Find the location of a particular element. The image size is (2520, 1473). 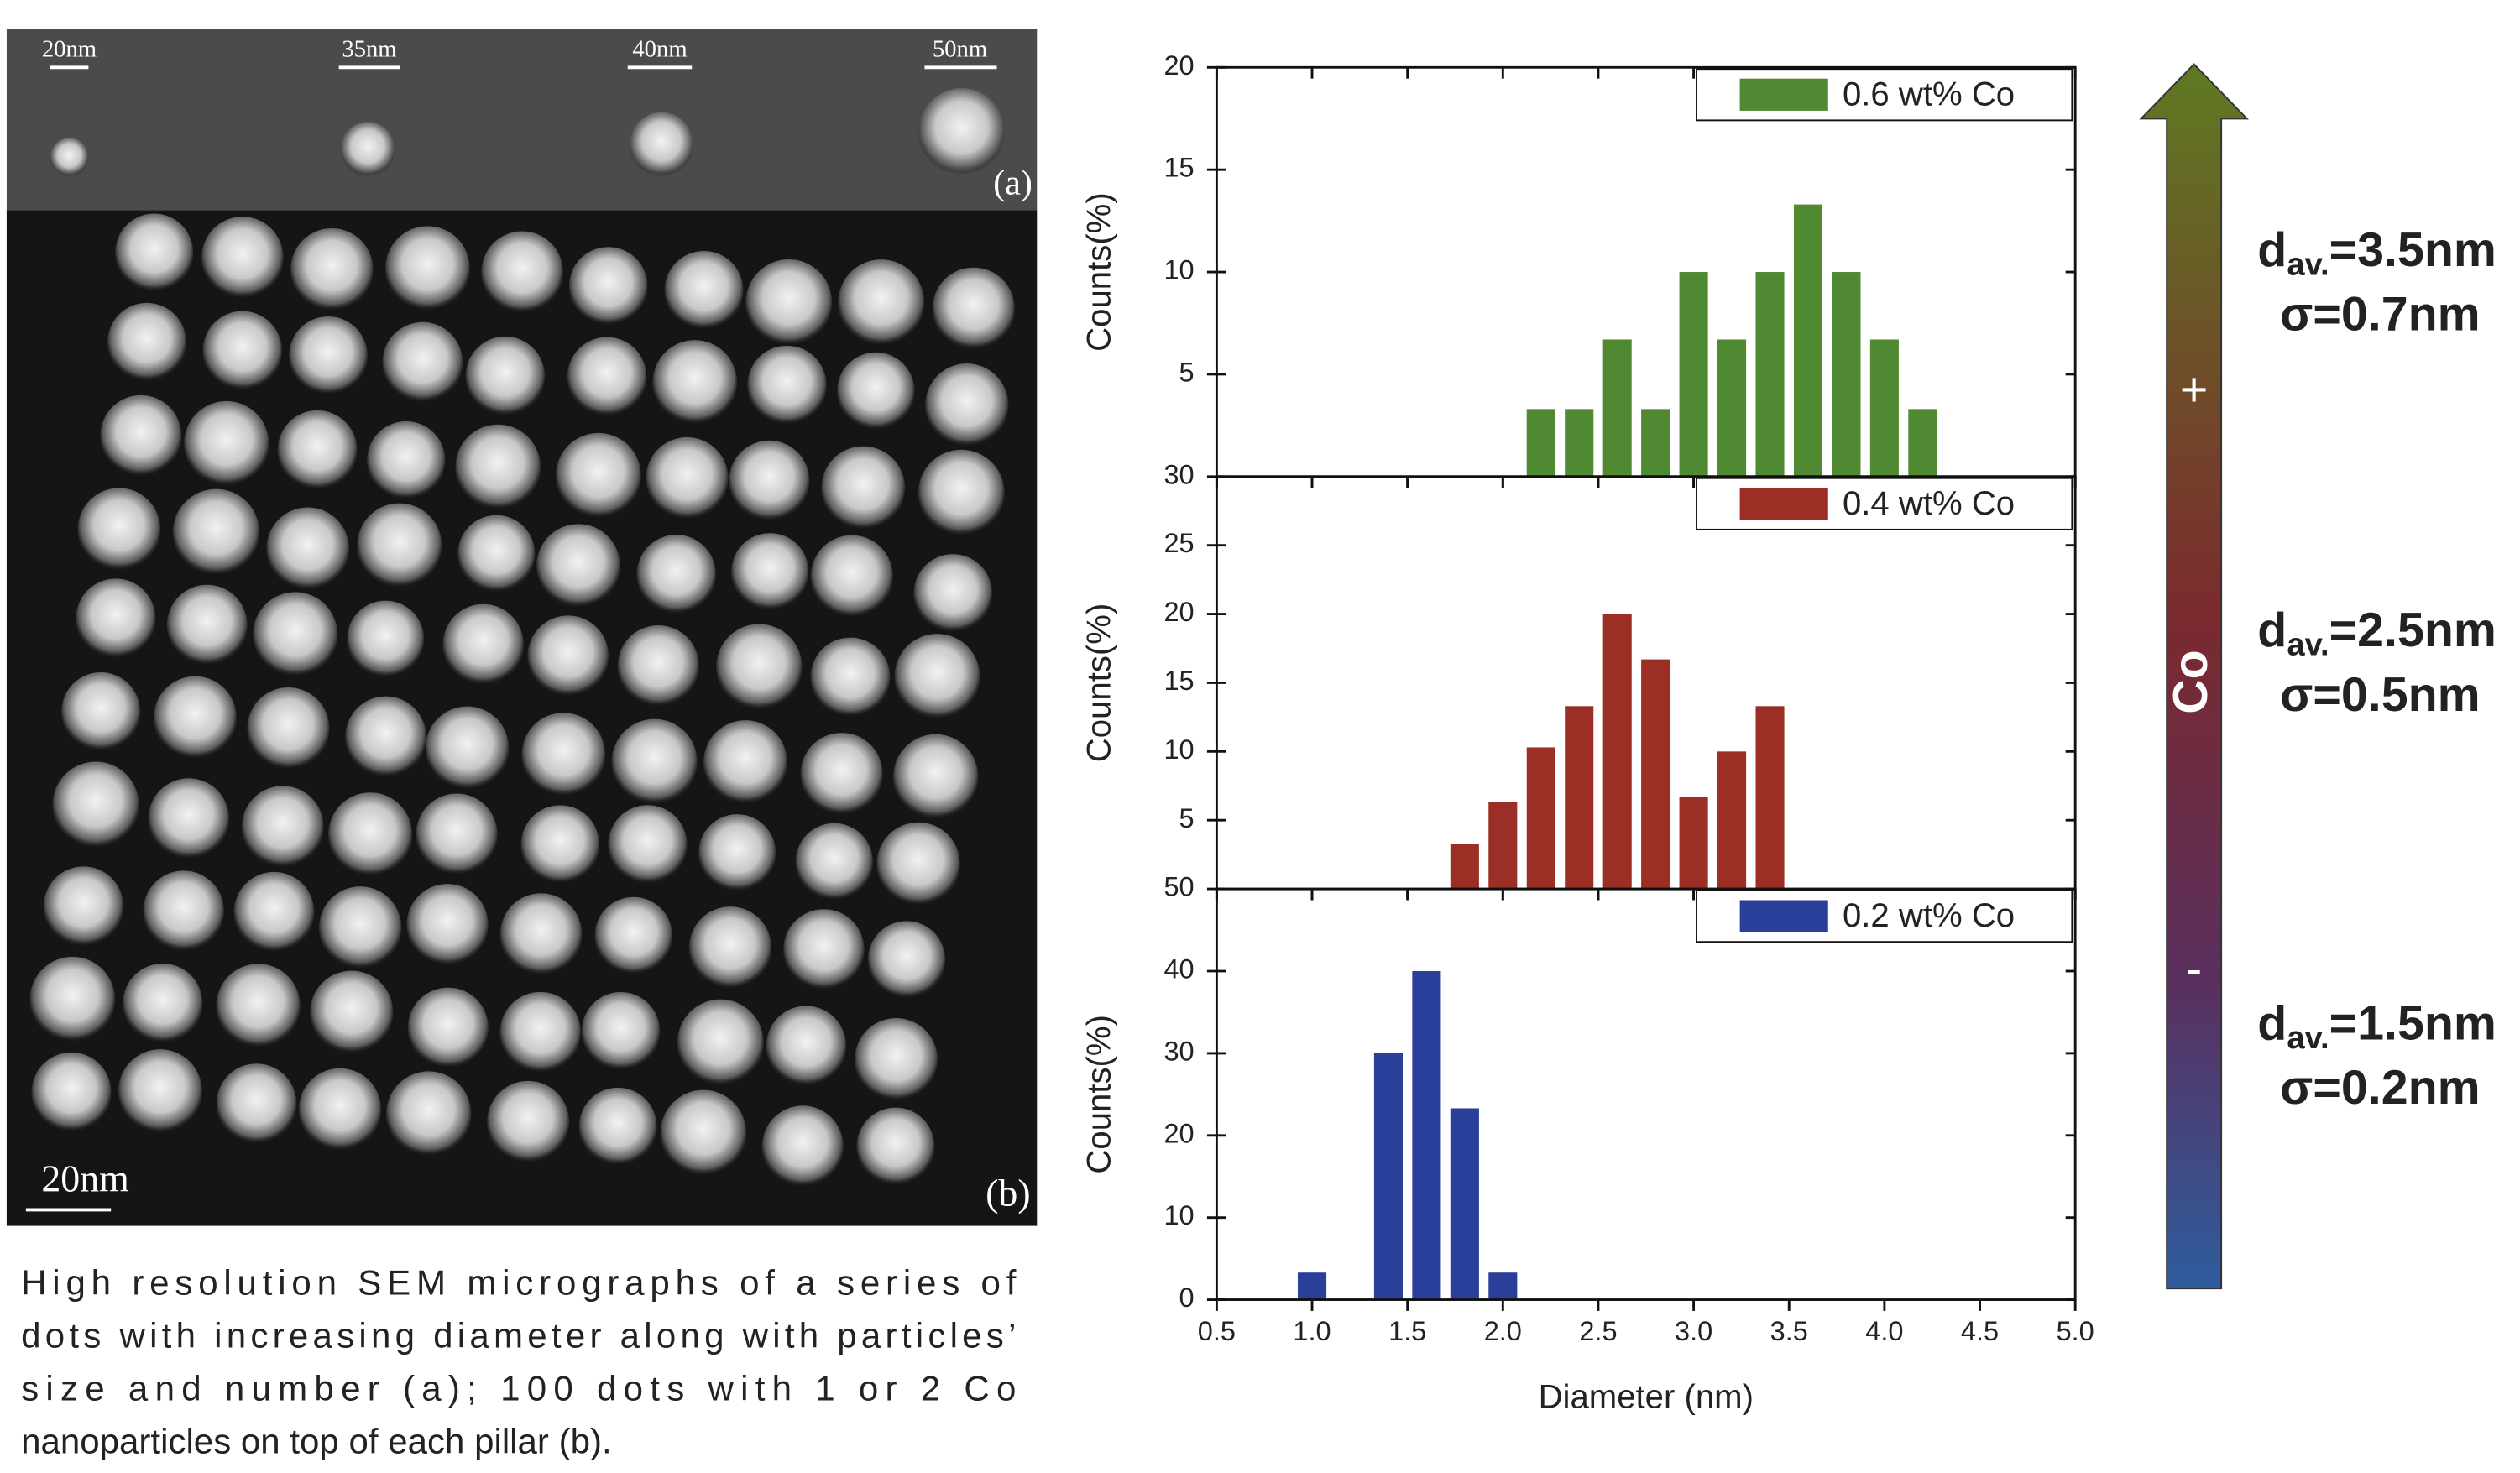

annotation-sigma: σ=0.2nm is located at coordinates (2380, 1088).